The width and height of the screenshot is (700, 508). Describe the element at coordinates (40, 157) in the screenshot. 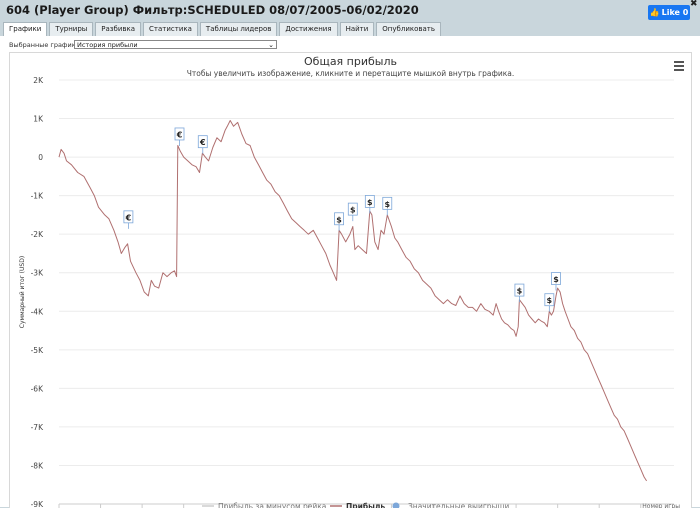

I see `y-tick-label: 0` at that location.